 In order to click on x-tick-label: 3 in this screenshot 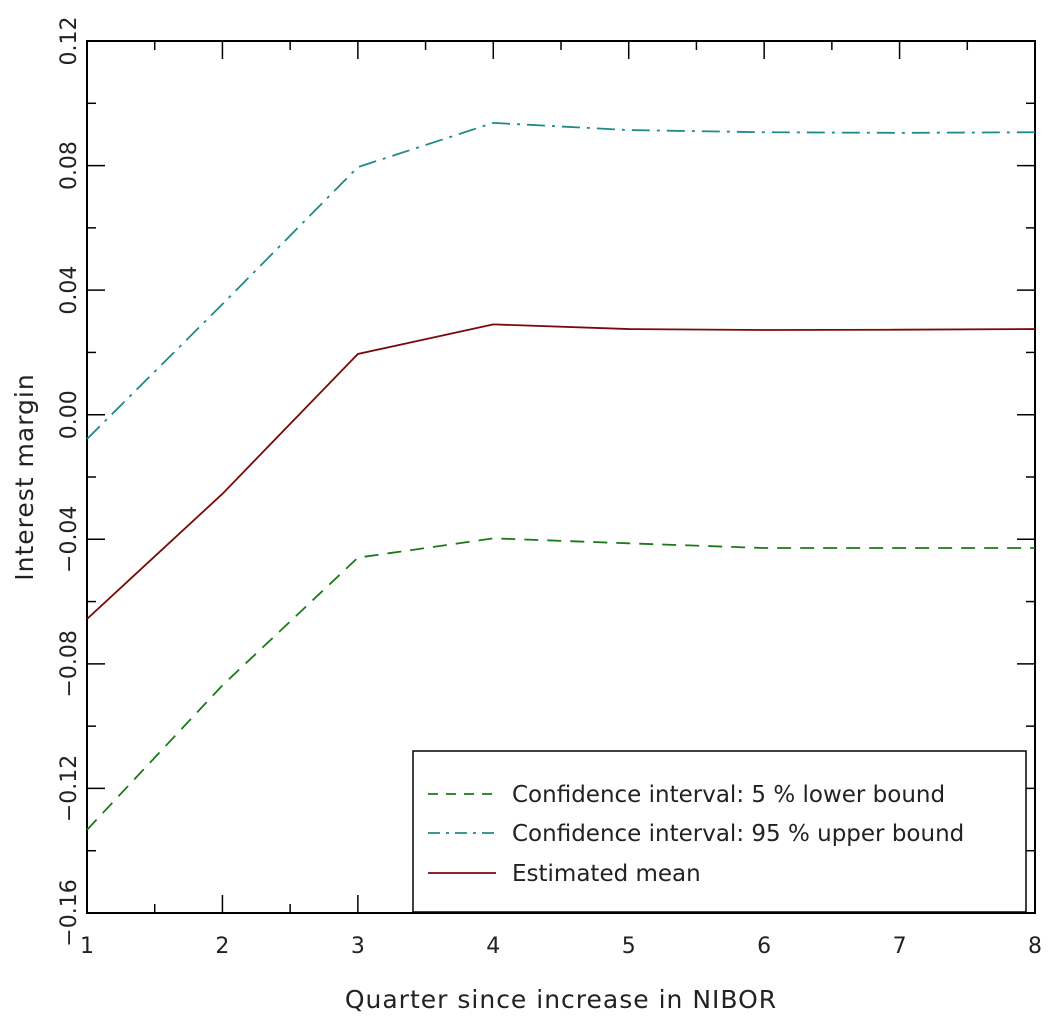, I will do `click(358, 946)`.